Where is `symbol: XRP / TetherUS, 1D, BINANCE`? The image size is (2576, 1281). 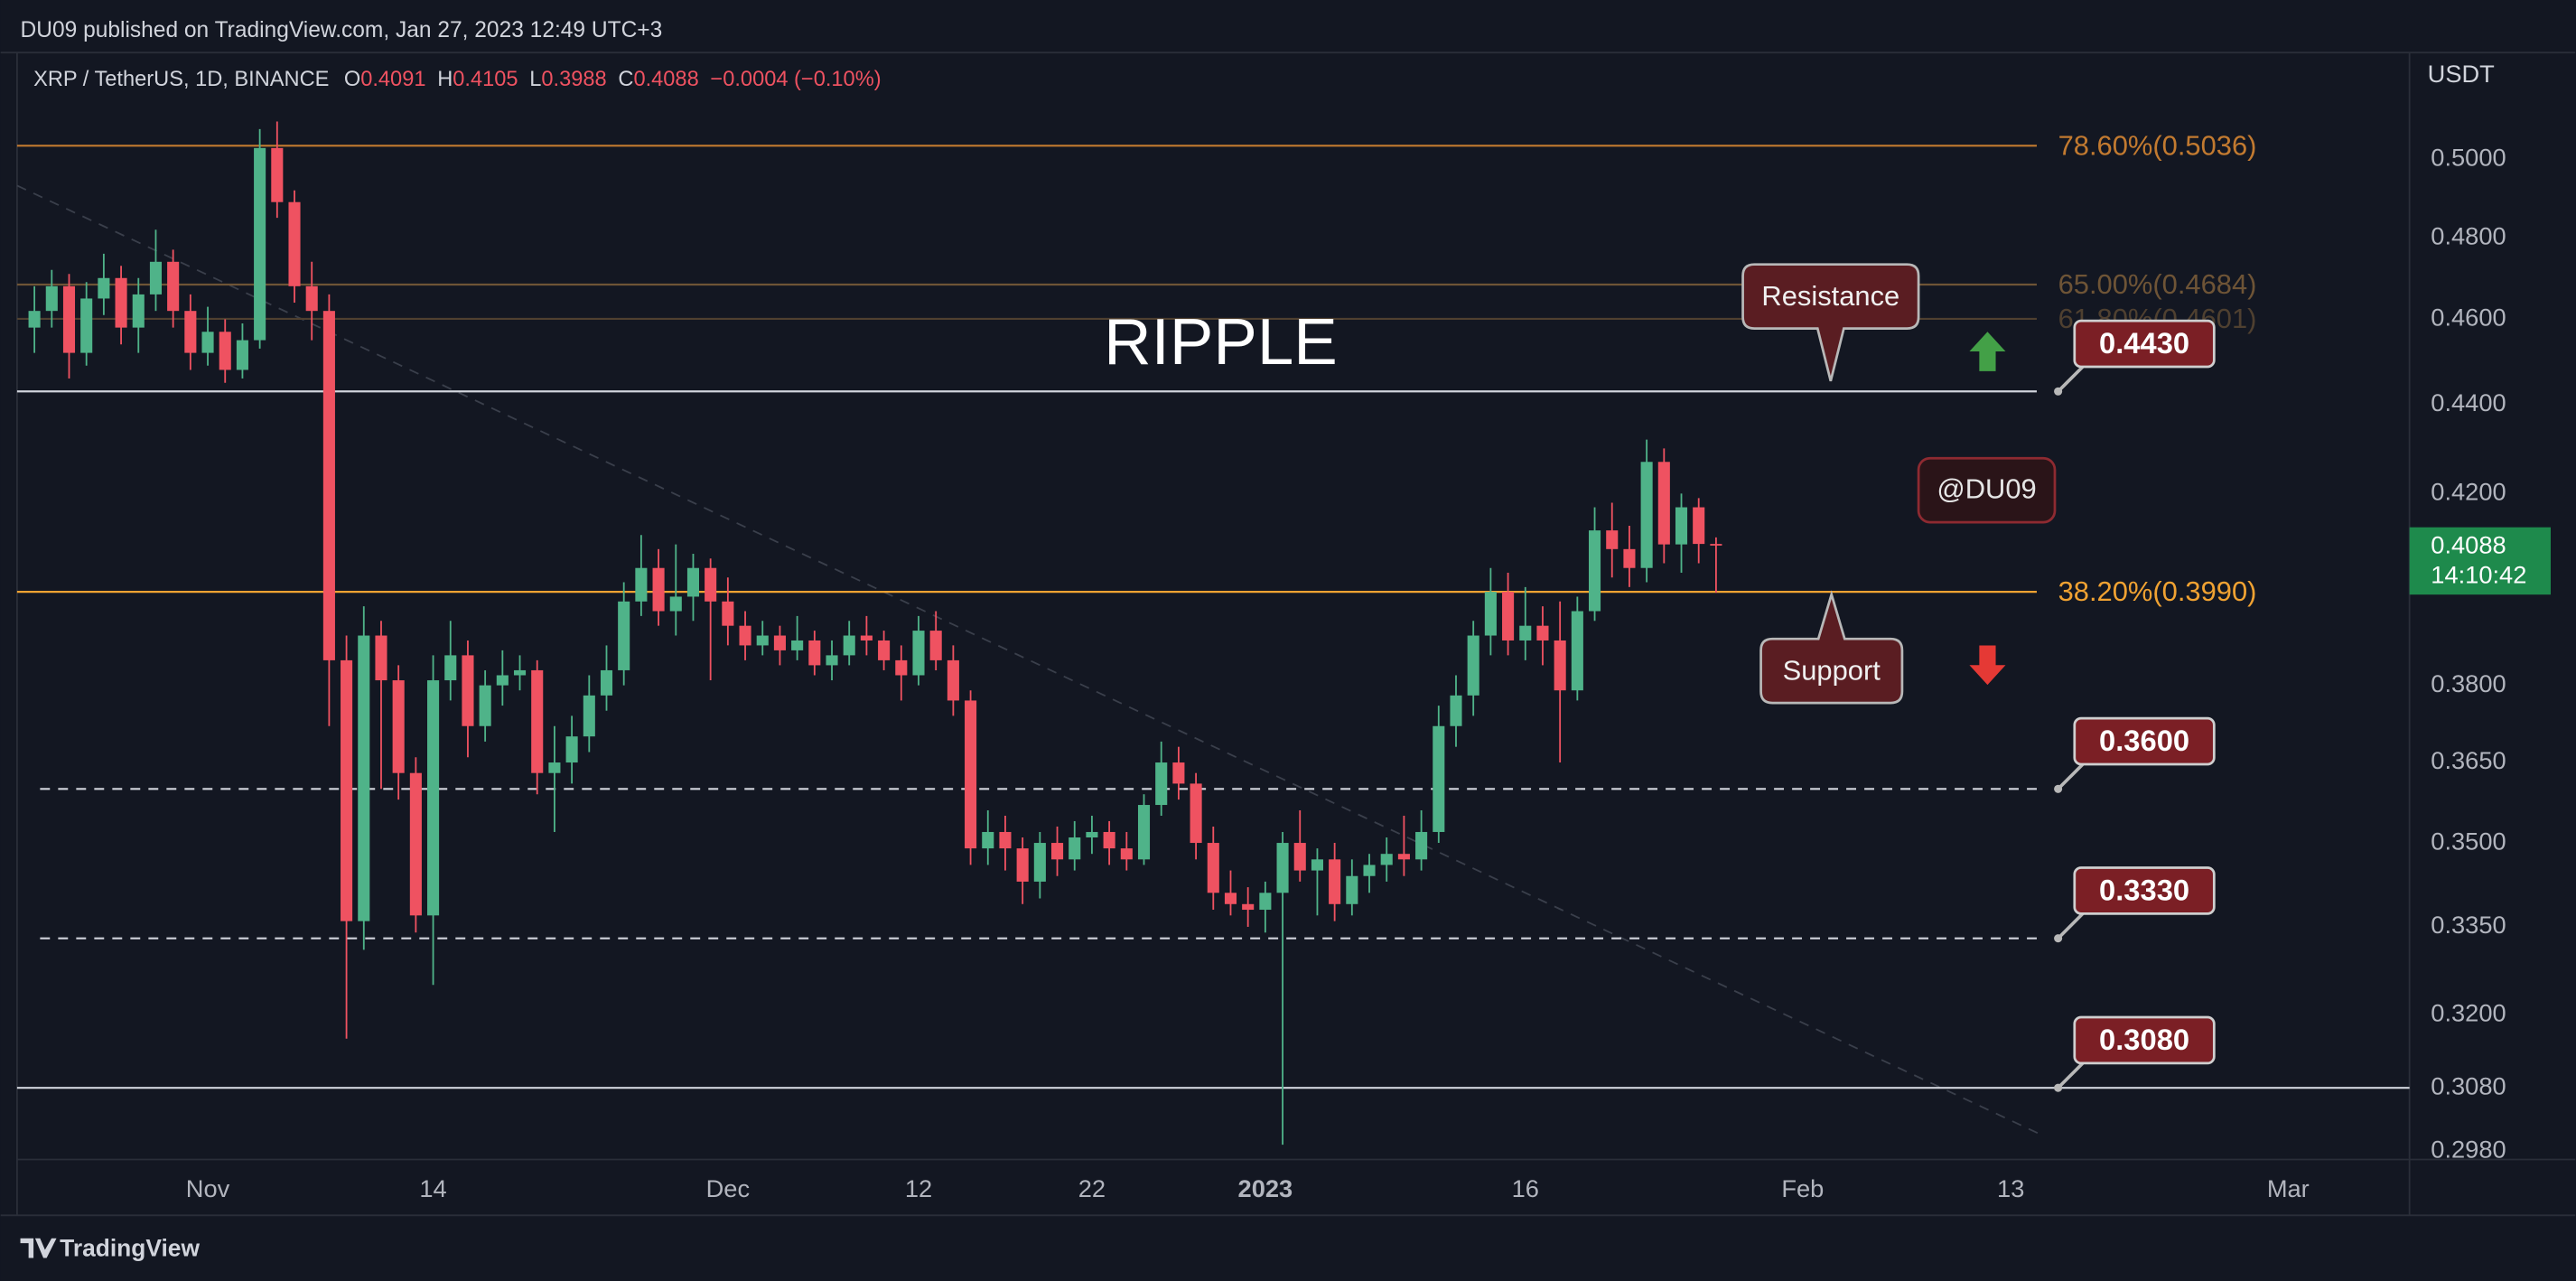 symbol: XRP / TetherUS, 1D, BINANCE is located at coordinates (181, 79).